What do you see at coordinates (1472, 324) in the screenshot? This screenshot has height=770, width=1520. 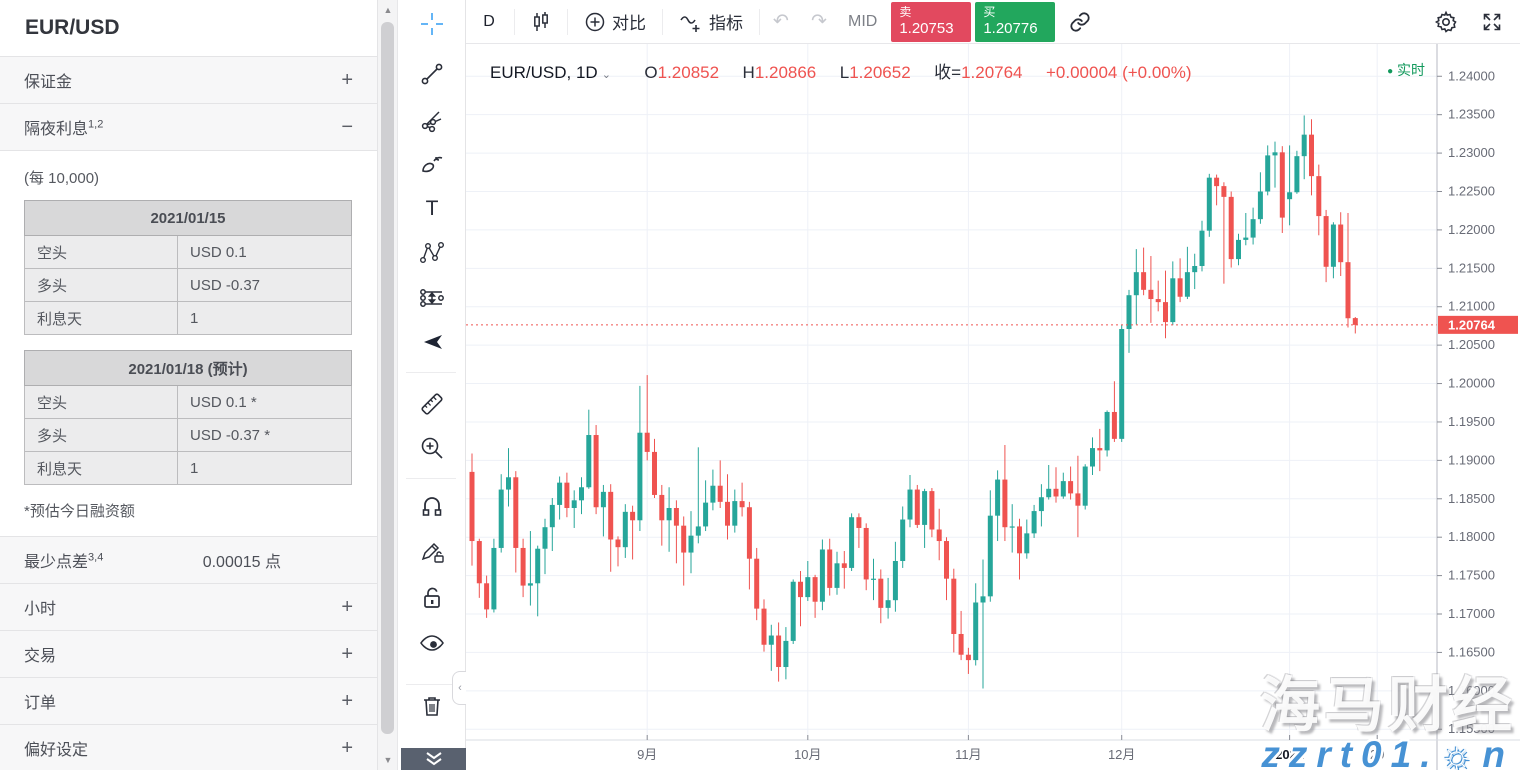 I see `svg-text: 1.20764` at bounding box center [1472, 324].